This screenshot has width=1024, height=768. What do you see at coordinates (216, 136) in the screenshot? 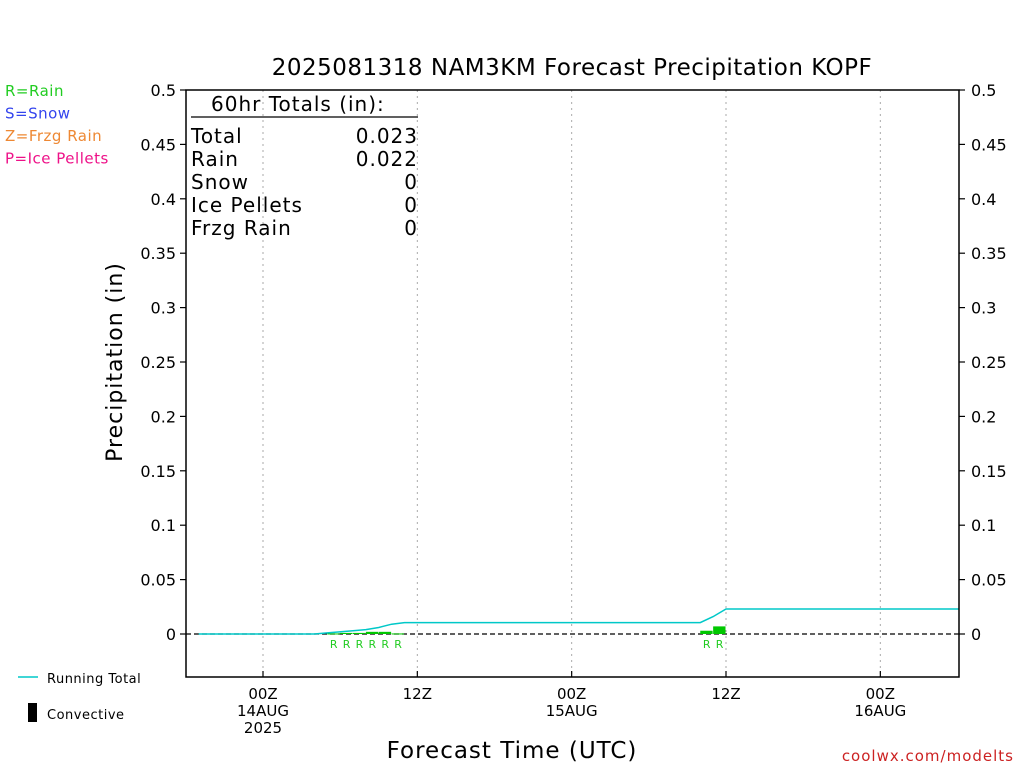
I see `totals-row-label-0: Total` at bounding box center [216, 136].